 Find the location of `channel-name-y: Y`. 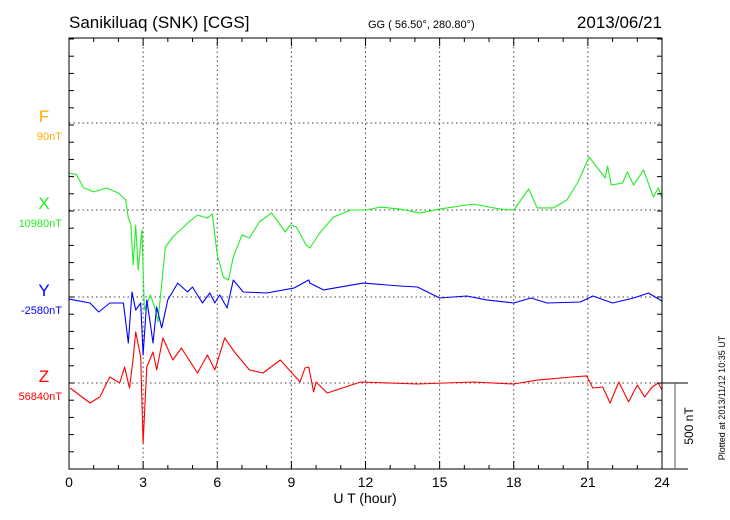

channel-name-y: Y is located at coordinates (43, 290).